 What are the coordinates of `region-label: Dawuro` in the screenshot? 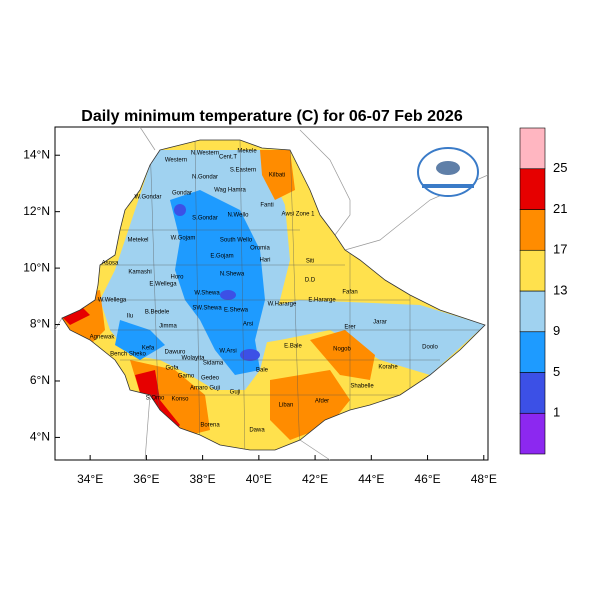 It's located at (175, 353).